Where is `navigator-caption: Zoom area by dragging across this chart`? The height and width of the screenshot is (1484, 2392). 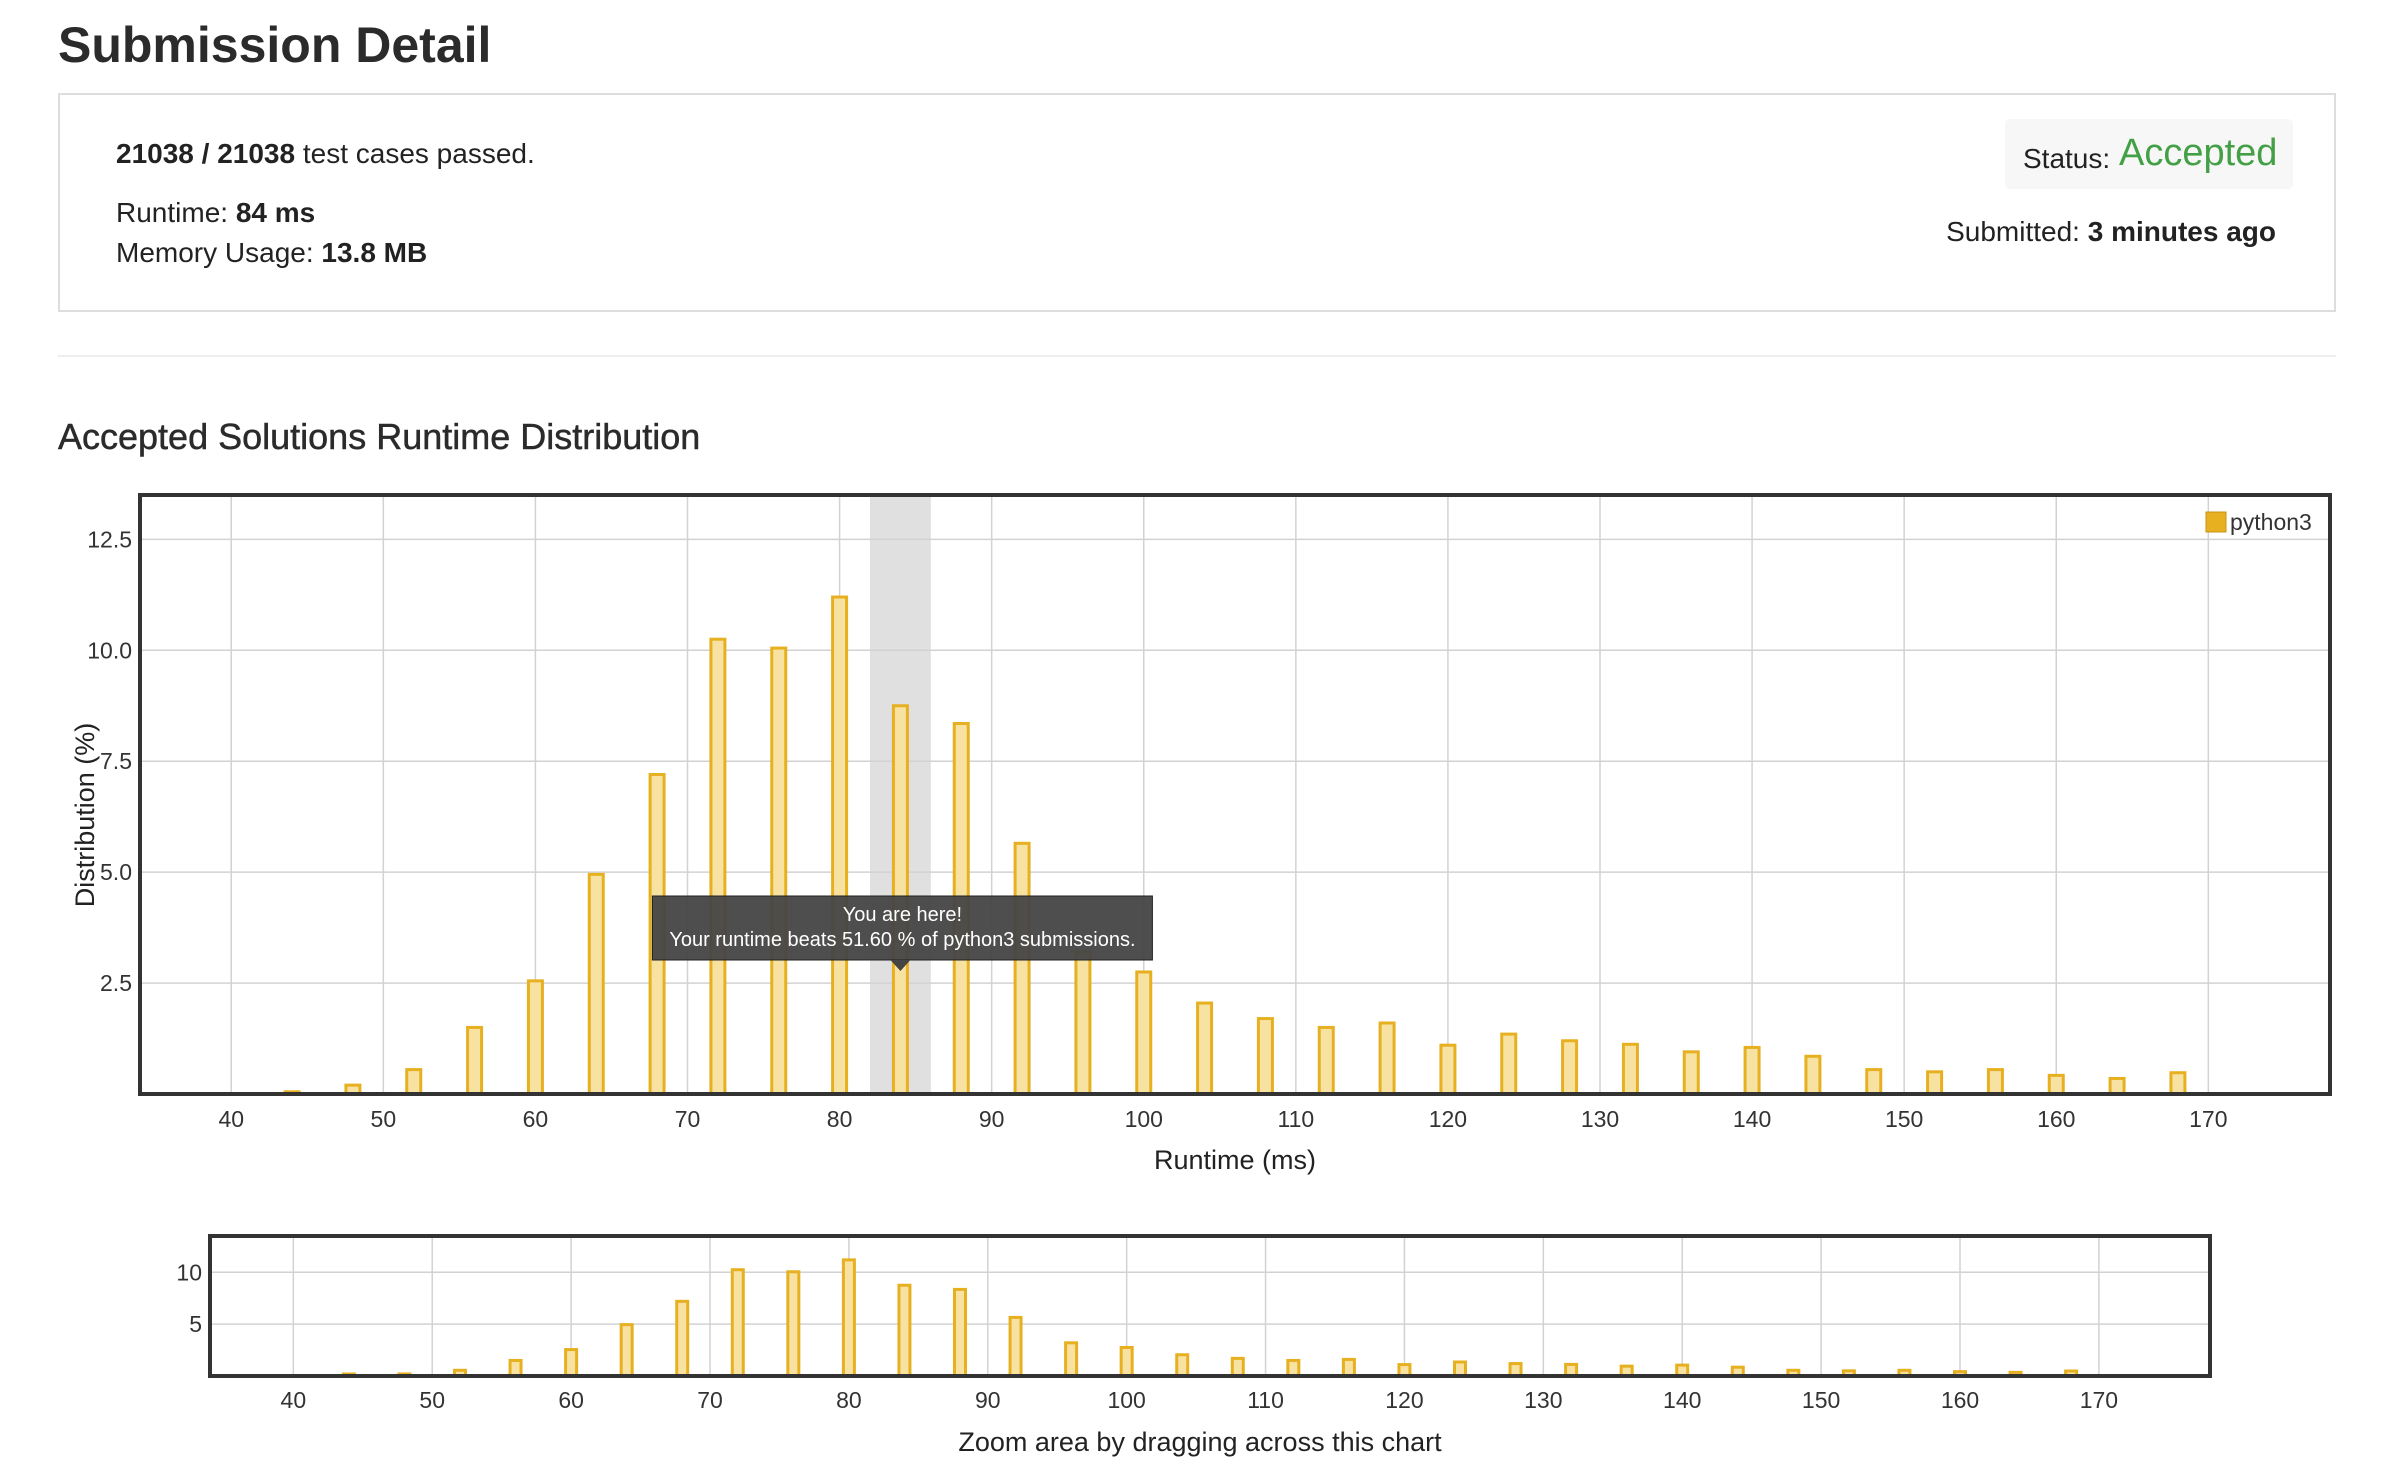 navigator-caption: Zoom area by dragging across this chart is located at coordinates (1200, 1442).